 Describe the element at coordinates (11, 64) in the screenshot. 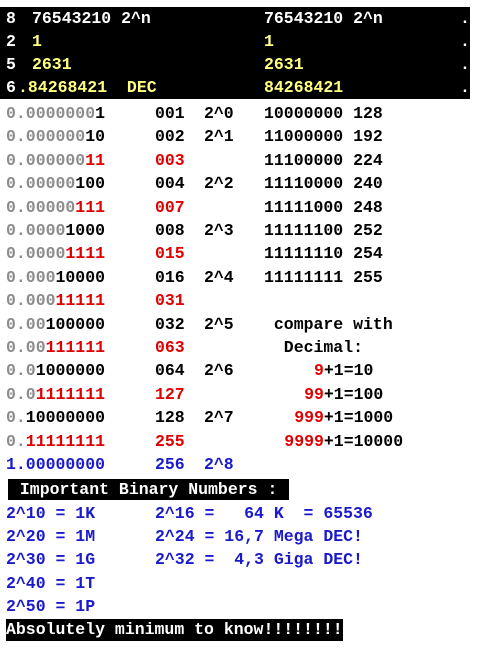

I see `header-index: 5` at that location.